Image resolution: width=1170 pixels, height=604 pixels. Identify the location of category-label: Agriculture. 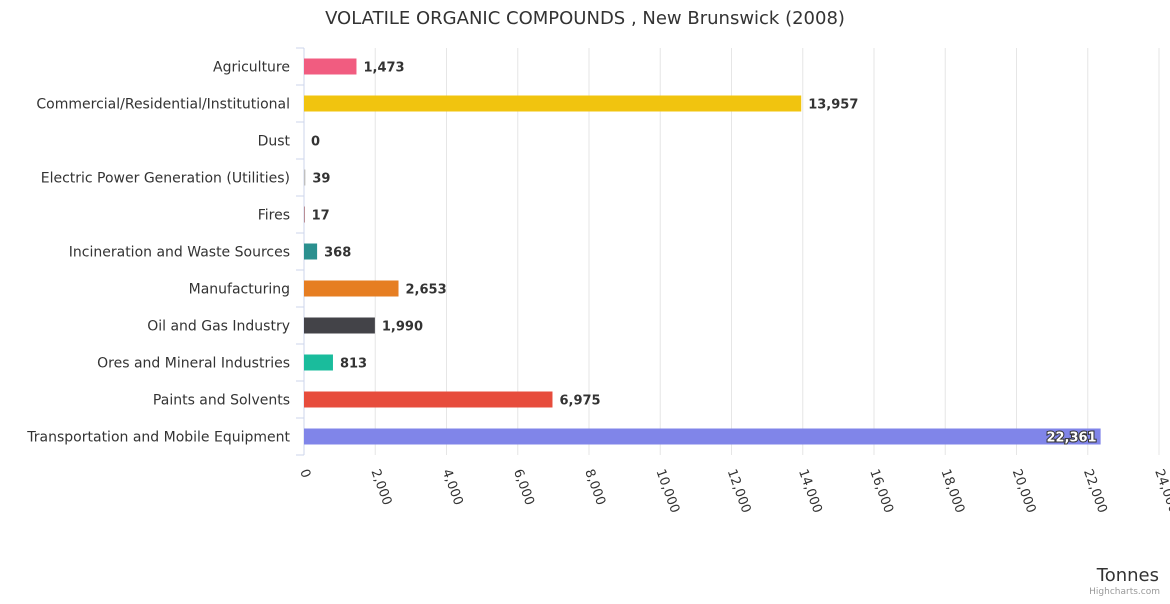
(251, 68).